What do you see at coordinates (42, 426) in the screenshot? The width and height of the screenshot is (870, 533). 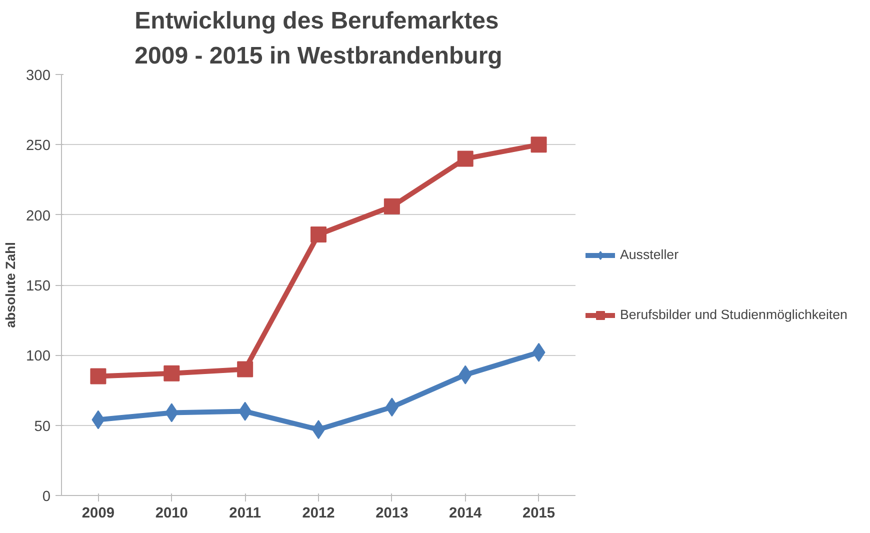 I see `y-tick-label: 50` at bounding box center [42, 426].